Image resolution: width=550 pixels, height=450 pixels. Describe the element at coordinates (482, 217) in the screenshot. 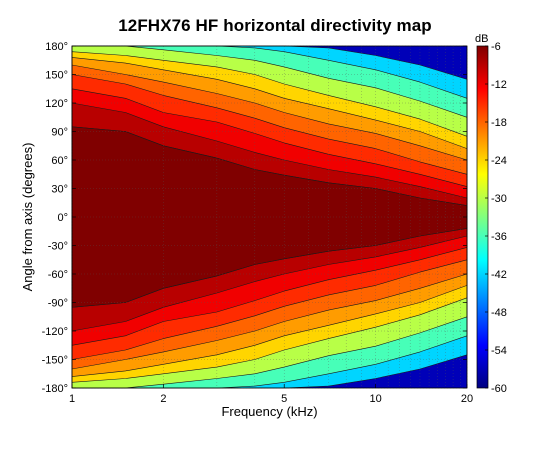

I see `colorbar-gradient` at that location.